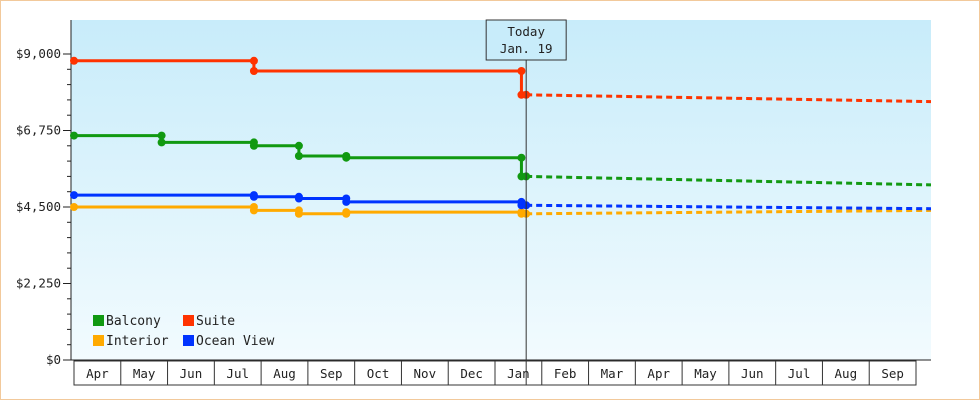  Describe the element at coordinates (188, 340) in the screenshot. I see `legend-swatch-ocean-view` at that location.